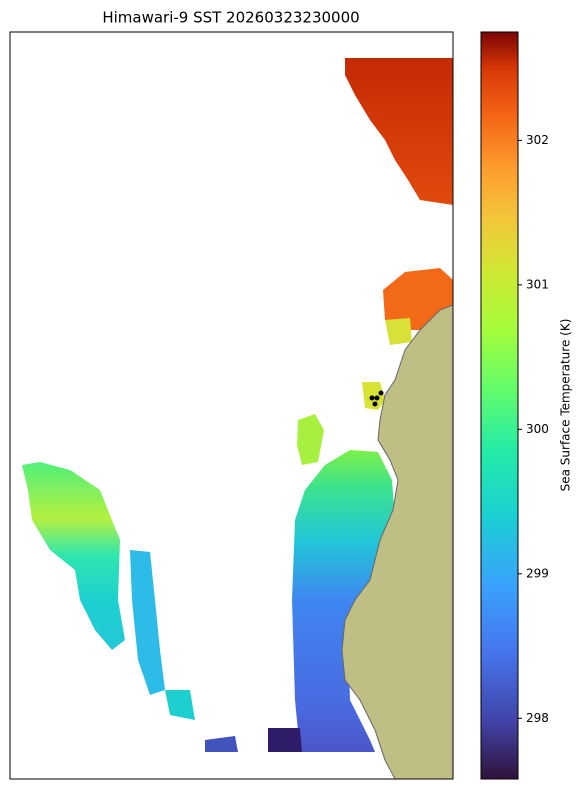  Describe the element at coordinates (537, 573) in the screenshot. I see `colorbar-tick-label: 299` at that location.